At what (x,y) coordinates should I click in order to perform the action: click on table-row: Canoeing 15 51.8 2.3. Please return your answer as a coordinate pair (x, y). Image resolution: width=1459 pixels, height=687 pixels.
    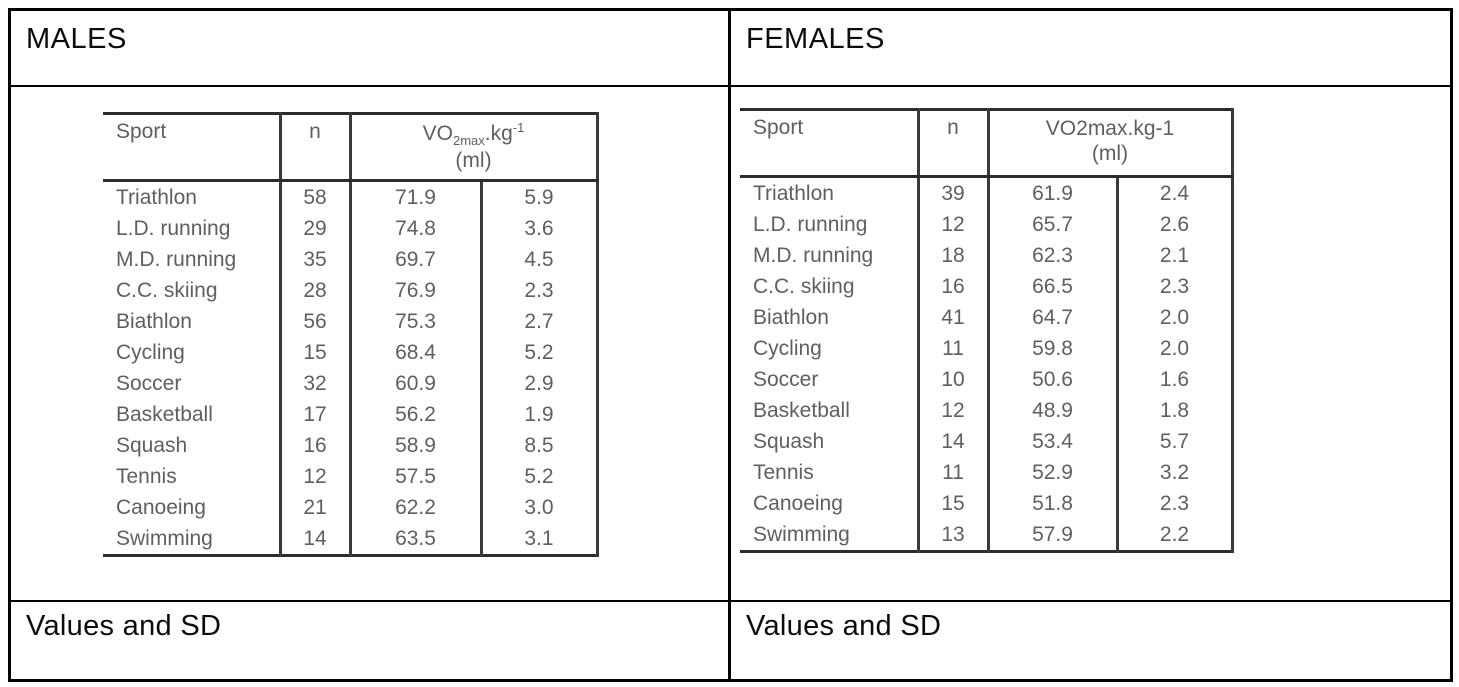
    Looking at the image, I should click on (987, 503).